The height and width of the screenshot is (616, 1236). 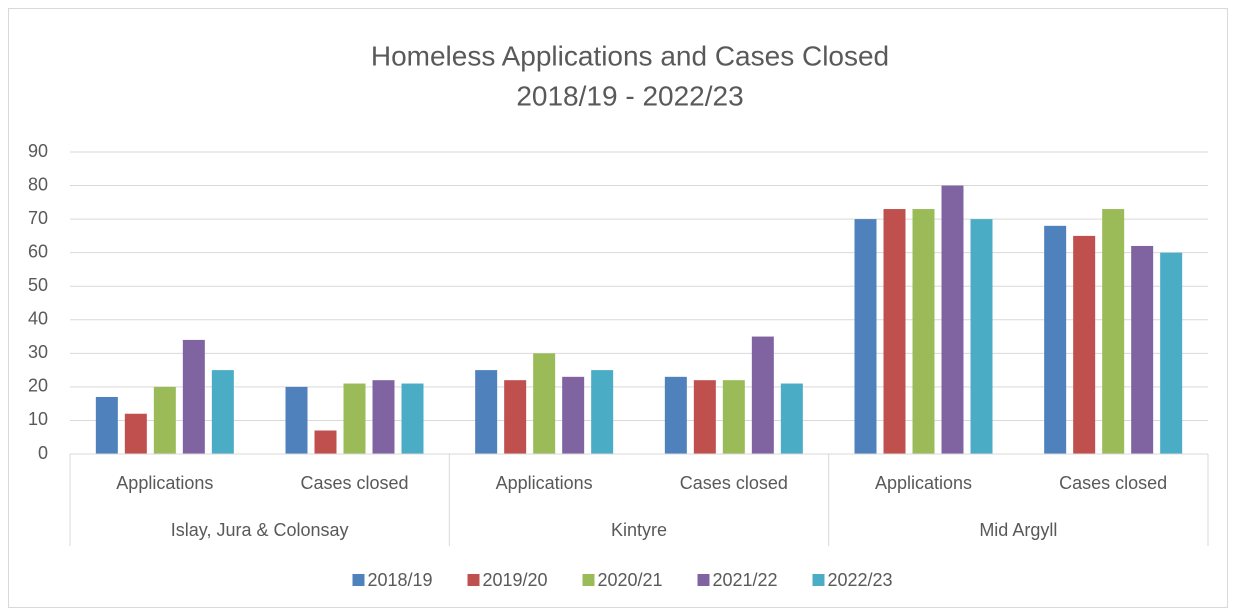 I want to click on group-label: Kintyre, so click(x=639, y=530).